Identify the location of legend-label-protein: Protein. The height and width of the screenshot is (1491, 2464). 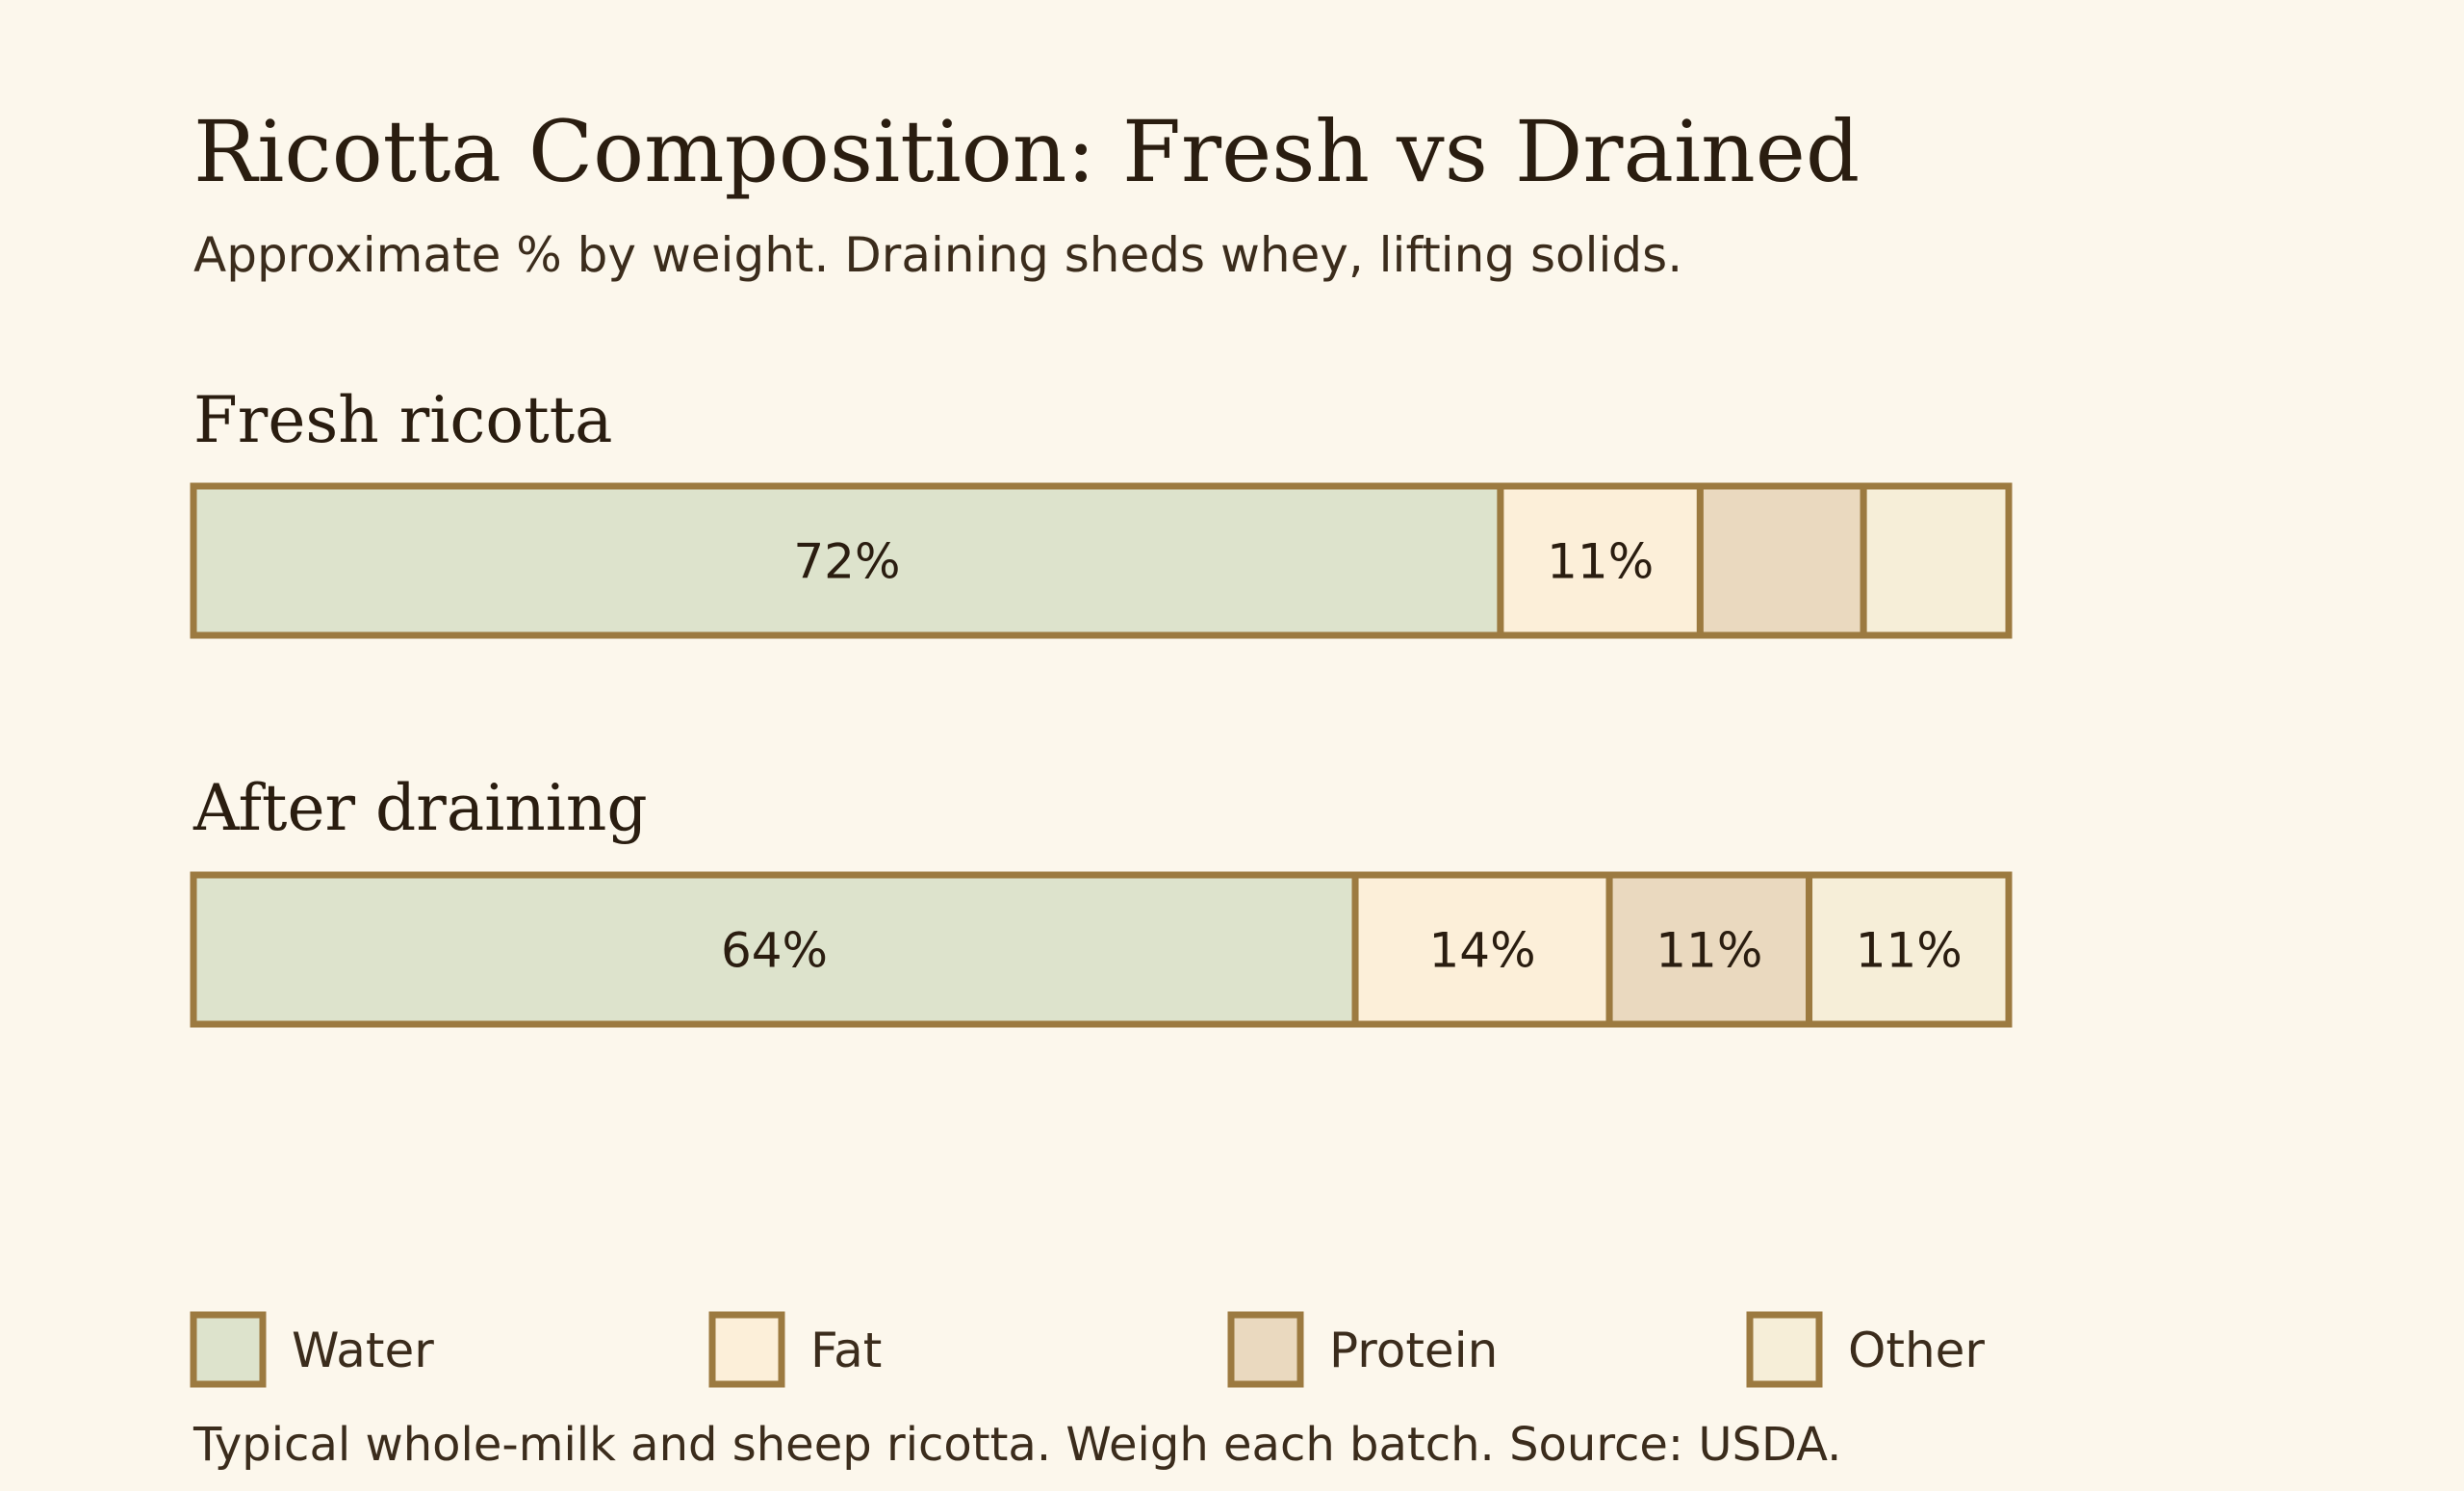
(1413, 1350).